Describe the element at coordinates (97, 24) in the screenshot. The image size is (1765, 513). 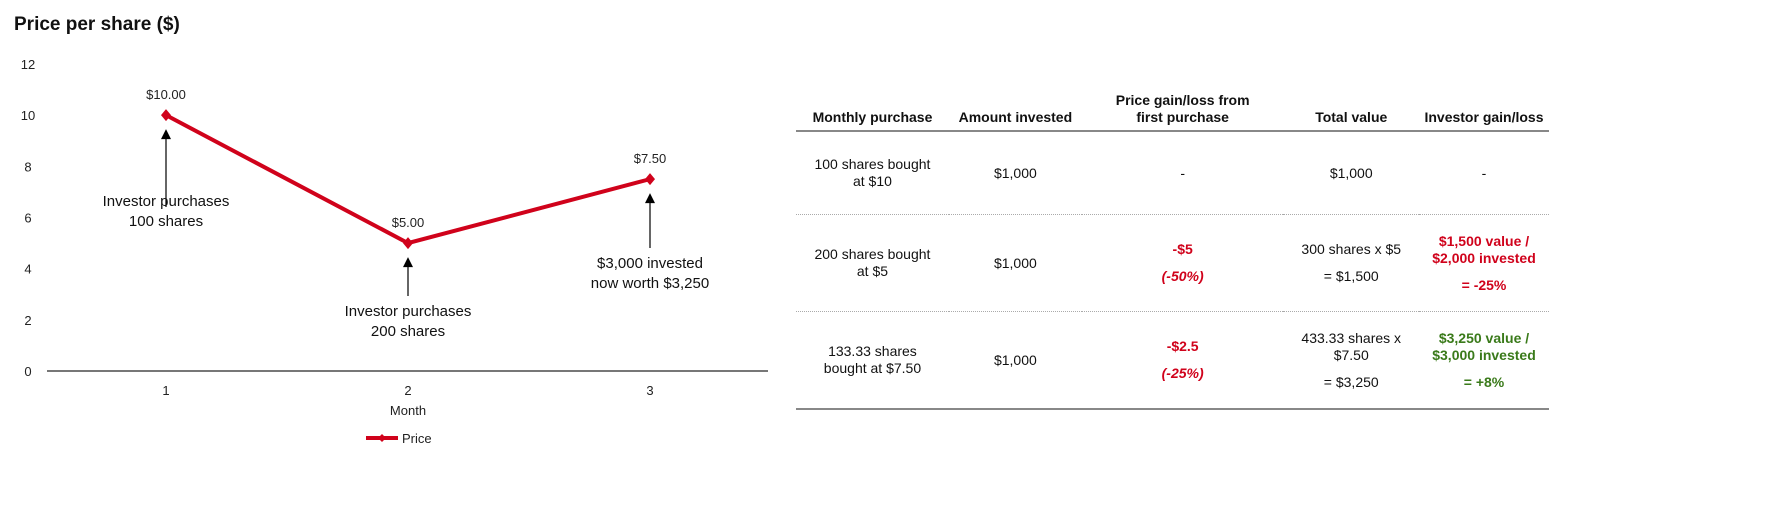
I see `chart-title: Price per share ($)` at that location.